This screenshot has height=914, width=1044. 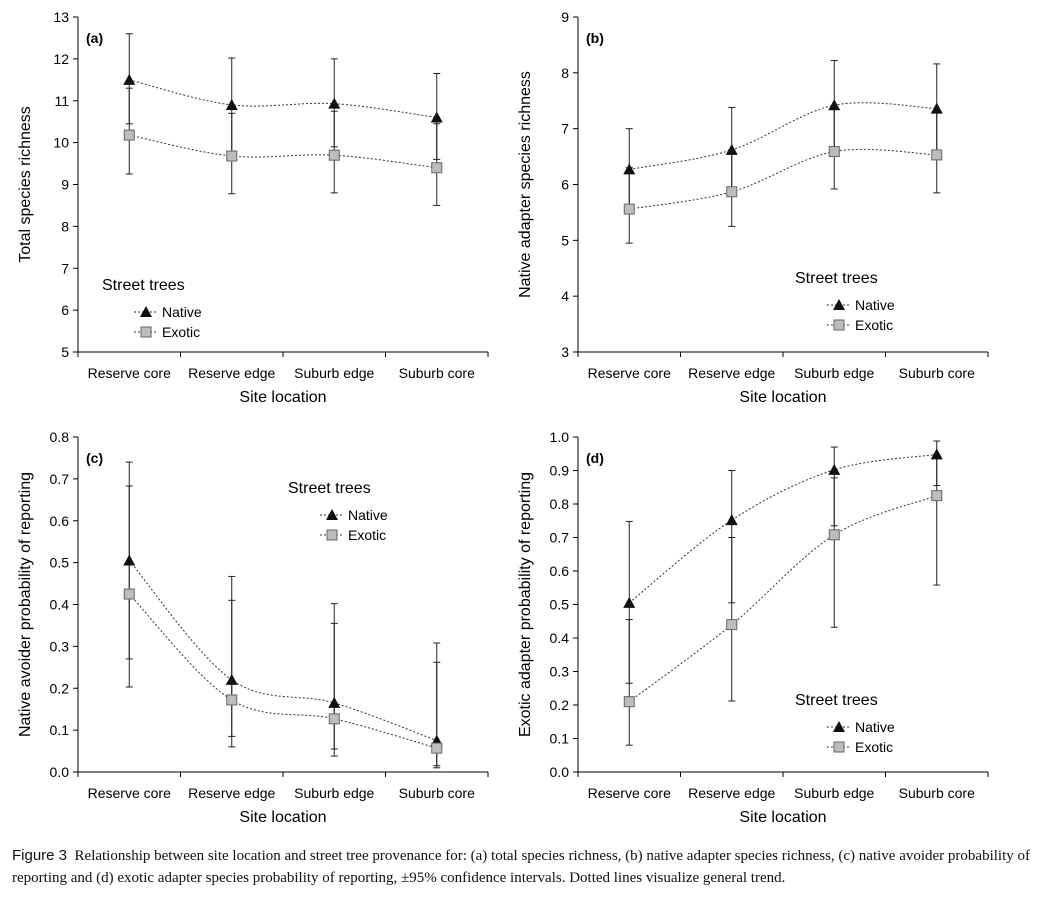 I want to click on y-tick-label: 1.0, so click(x=560, y=437).